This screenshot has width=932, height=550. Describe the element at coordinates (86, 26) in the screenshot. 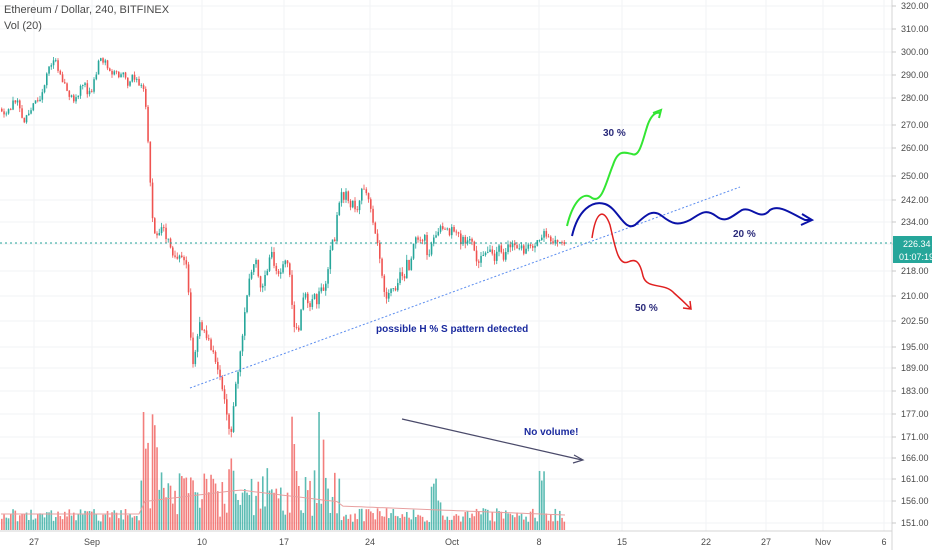

I see `volume-indicator-label: Vol (20)` at that location.